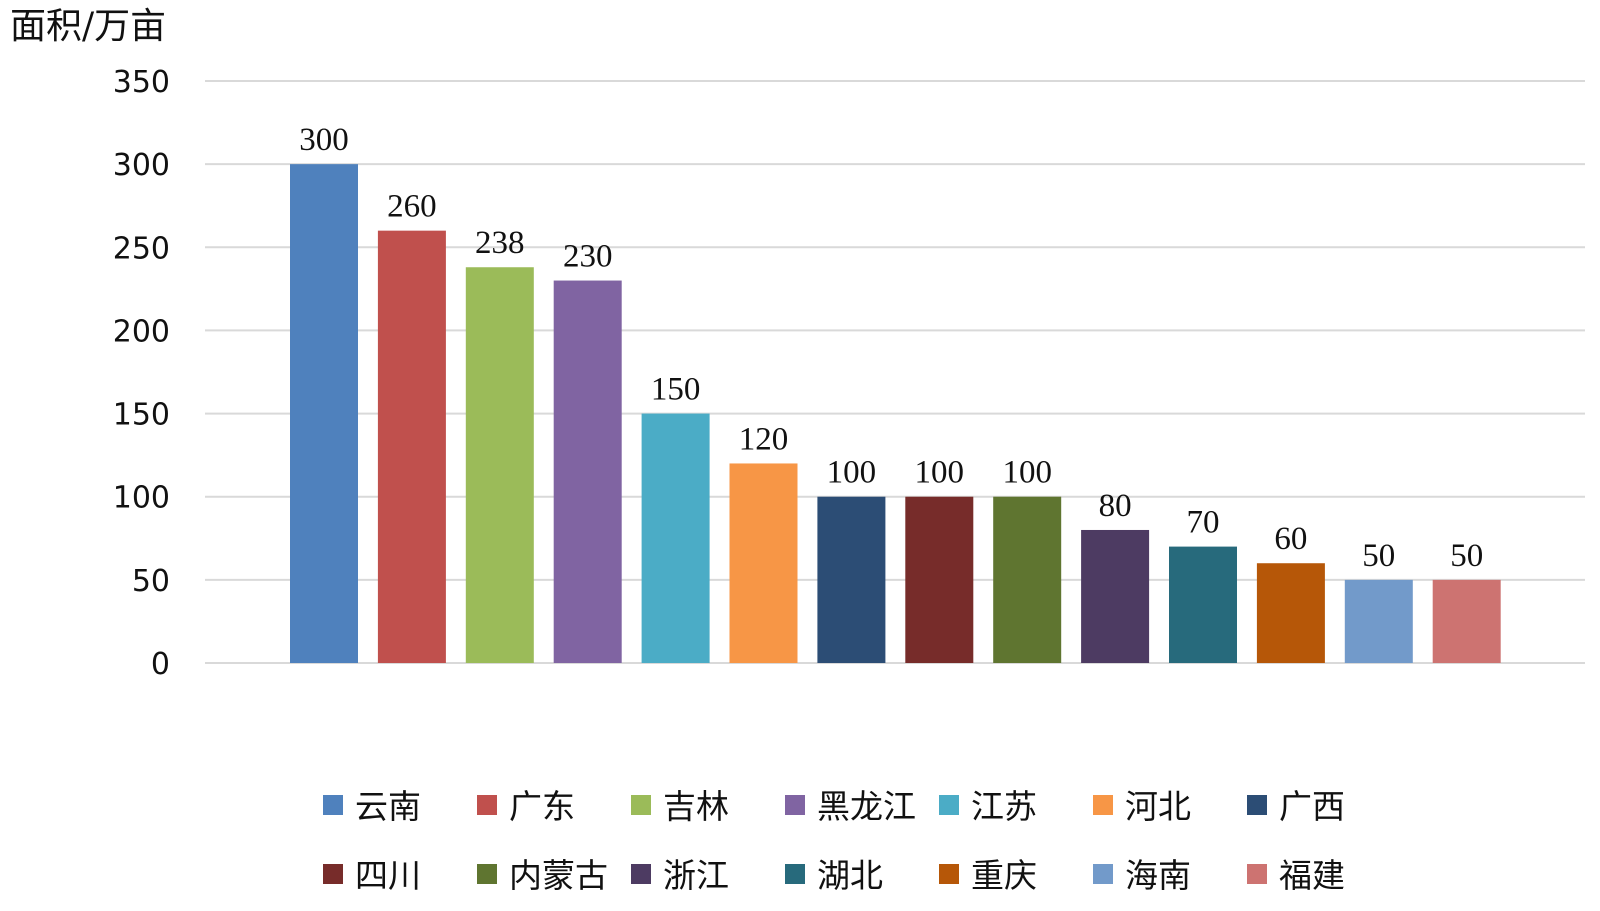 The height and width of the screenshot is (911, 1600). Describe the element at coordinates (141, 331) in the screenshot. I see `y-tick-label: 200` at that location.